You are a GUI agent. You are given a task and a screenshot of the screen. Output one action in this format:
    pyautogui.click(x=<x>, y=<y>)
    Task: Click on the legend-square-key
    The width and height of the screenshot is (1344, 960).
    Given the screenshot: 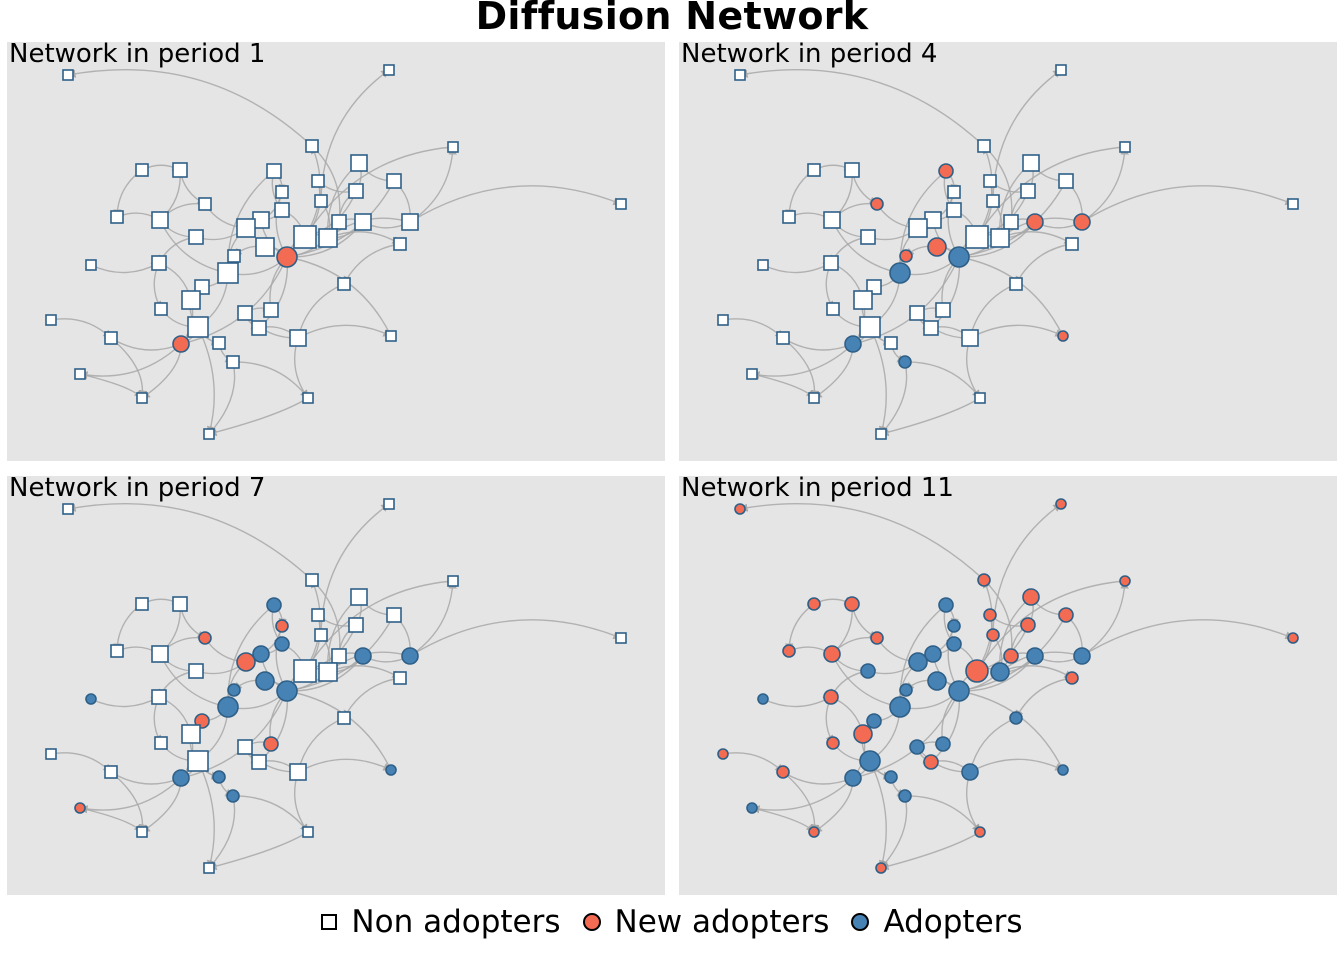 What is the action you would take?
    pyautogui.click(x=329, y=922)
    